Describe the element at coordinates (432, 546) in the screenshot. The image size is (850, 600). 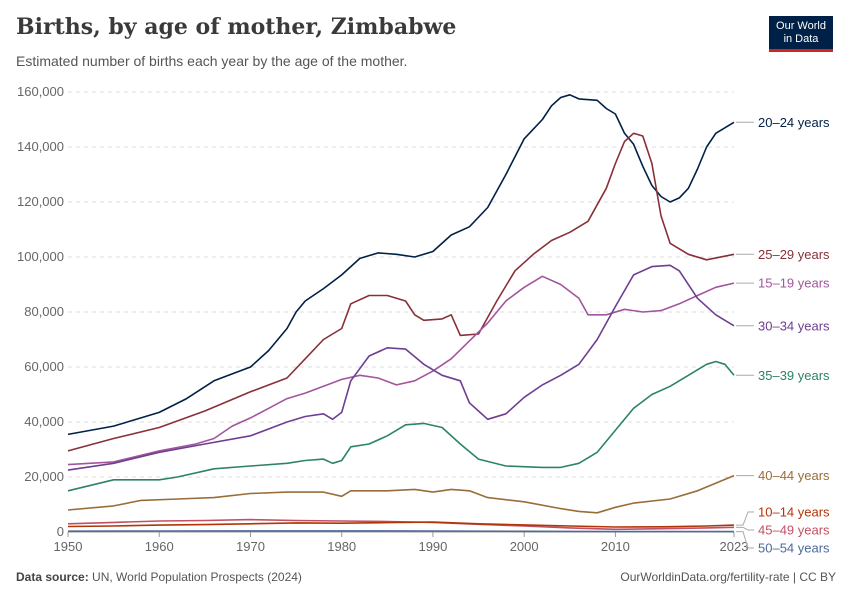
I see `x-tick-label: 1990` at that location.